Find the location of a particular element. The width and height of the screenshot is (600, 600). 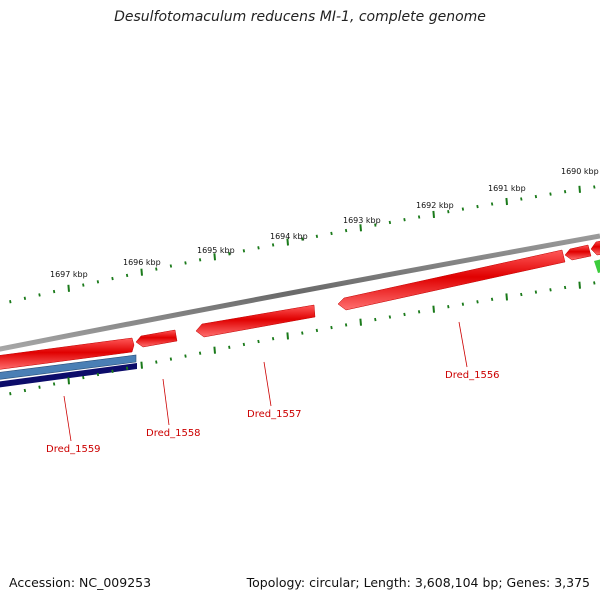

kbp-label-1697: 1697 kbp is located at coordinates (69, 274).